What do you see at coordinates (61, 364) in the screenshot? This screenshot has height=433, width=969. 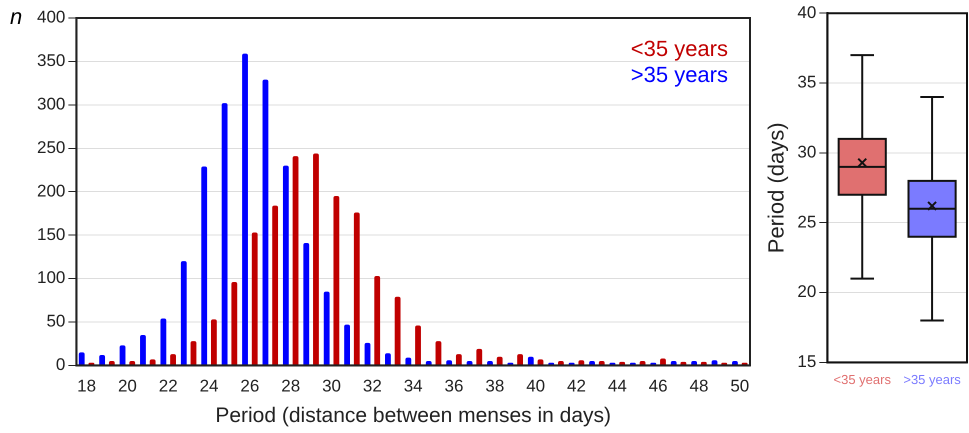 I see `y-tick-label: 0` at bounding box center [61, 364].